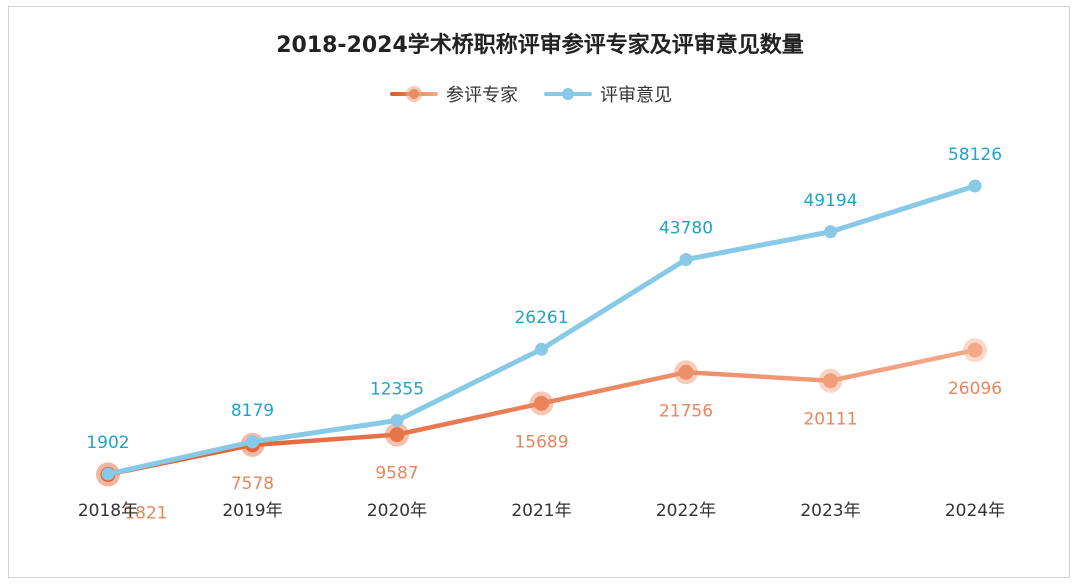 The height and width of the screenshot is (586, 1080). What do you see at coordinates (686, 411) in the screenshot?
I see `series-a-data-label: 21756` at bounding box center [686, 411].